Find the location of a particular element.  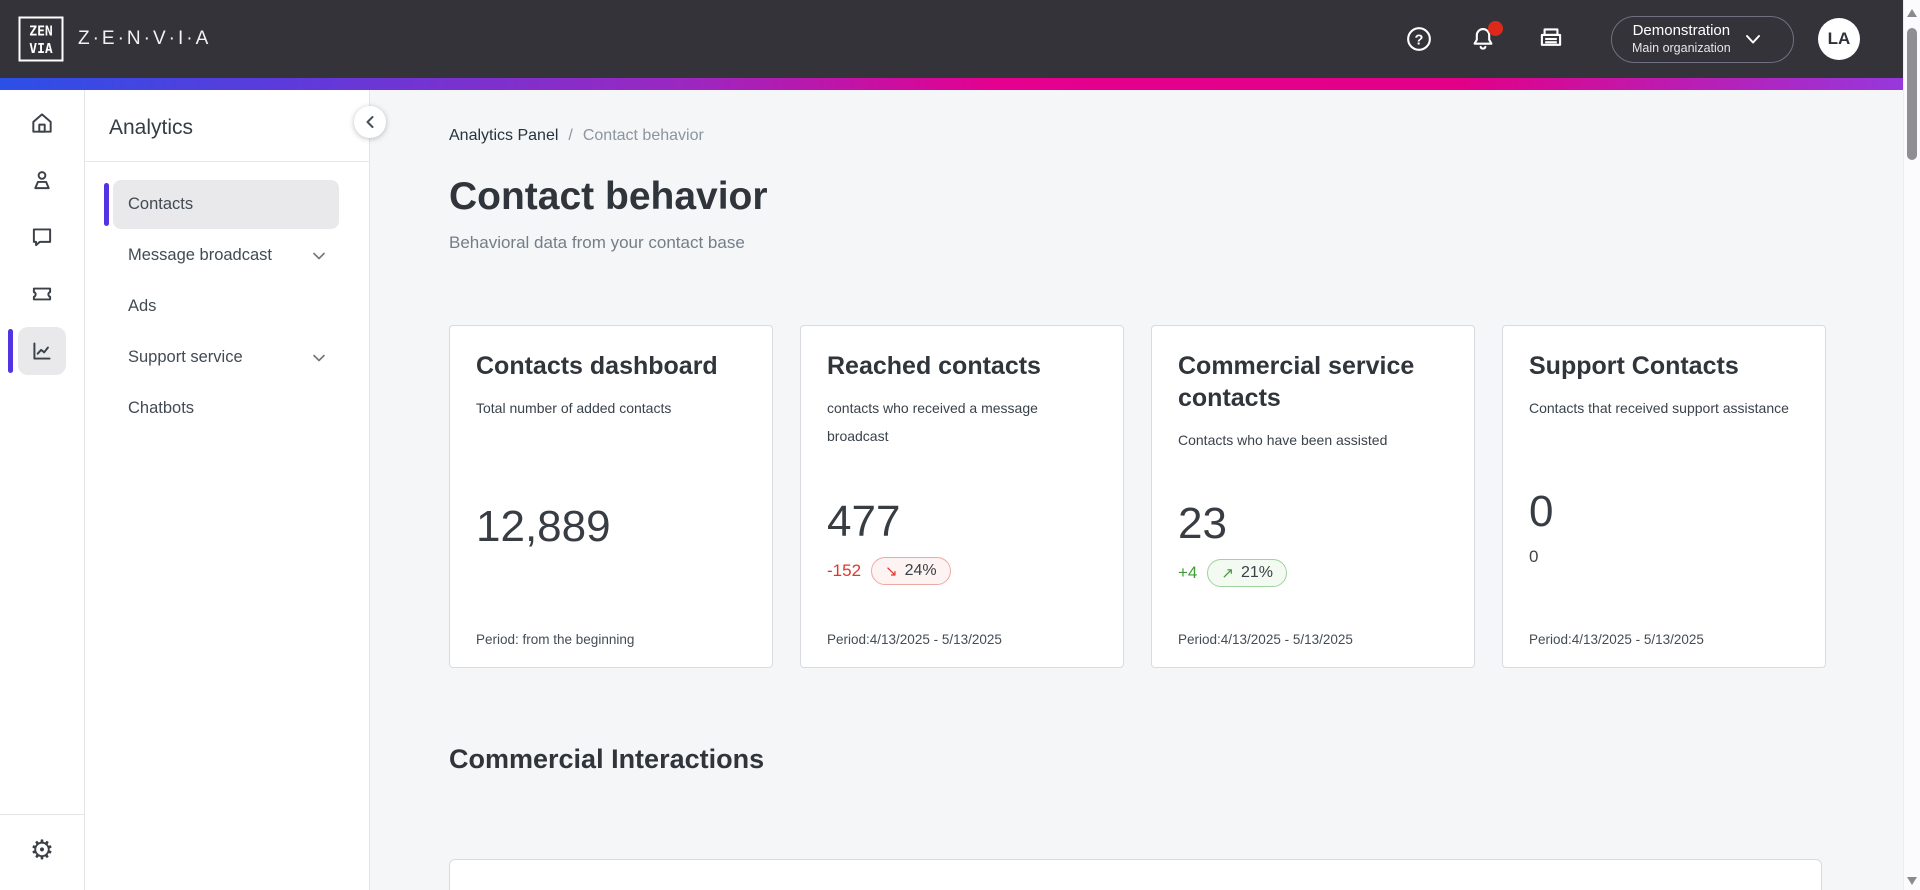

organization-switcher: Demonstration Main organization is located at coordinates (1702, 39).